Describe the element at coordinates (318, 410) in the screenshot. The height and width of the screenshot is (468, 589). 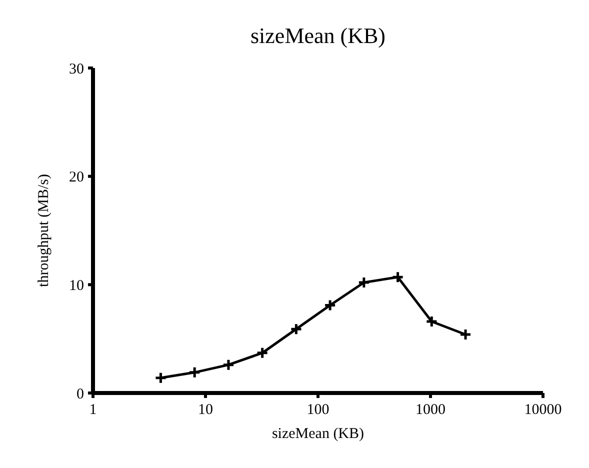
I see `x-tick-label: 100` at that location.